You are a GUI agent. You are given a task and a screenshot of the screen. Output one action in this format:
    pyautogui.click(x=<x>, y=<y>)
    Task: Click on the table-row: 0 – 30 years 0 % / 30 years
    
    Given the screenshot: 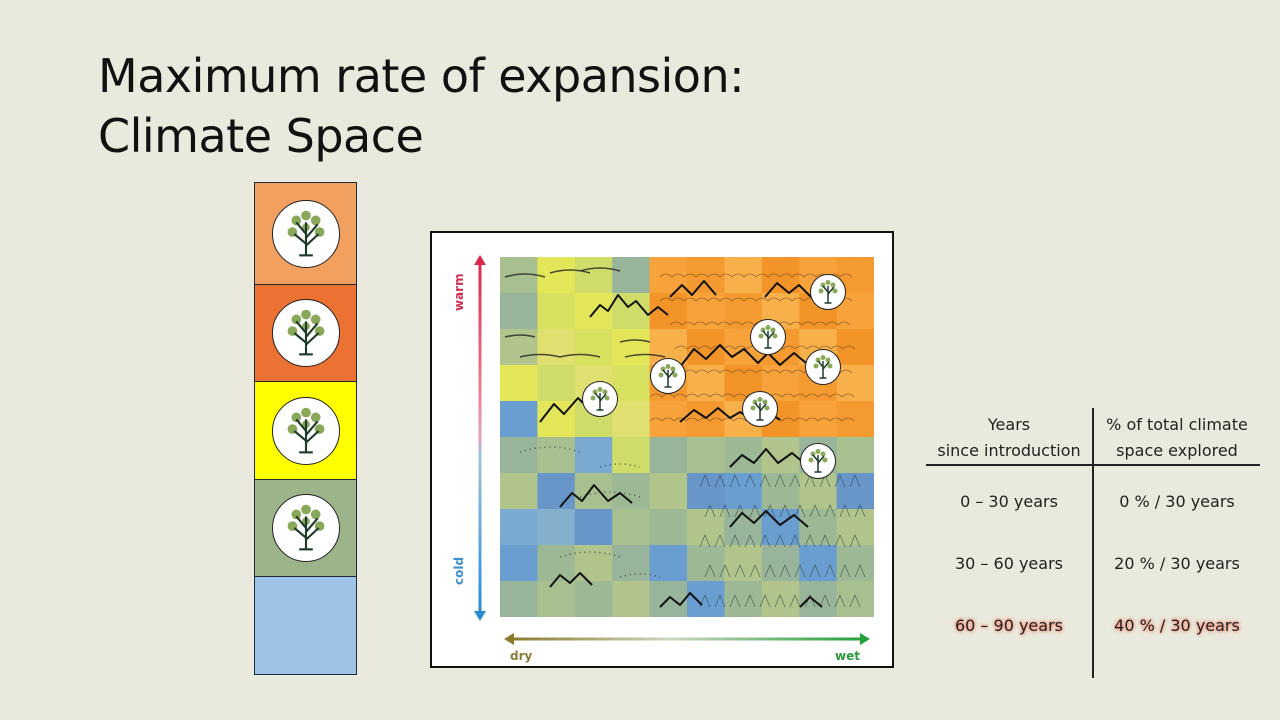 What is the action you would take?
    pyautogui.click(x=1093, y=504)
    